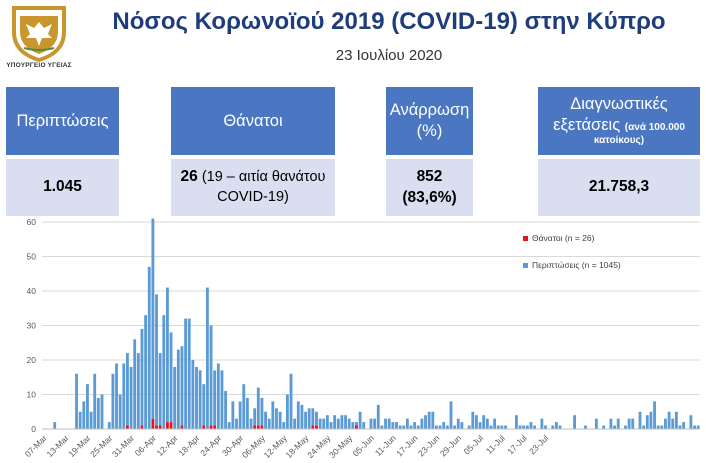 This screenshot has height=463, width=706. Describe the element at coordinates (62, 187) in the screenshot. I see `cases-value: 1.045` at that location.